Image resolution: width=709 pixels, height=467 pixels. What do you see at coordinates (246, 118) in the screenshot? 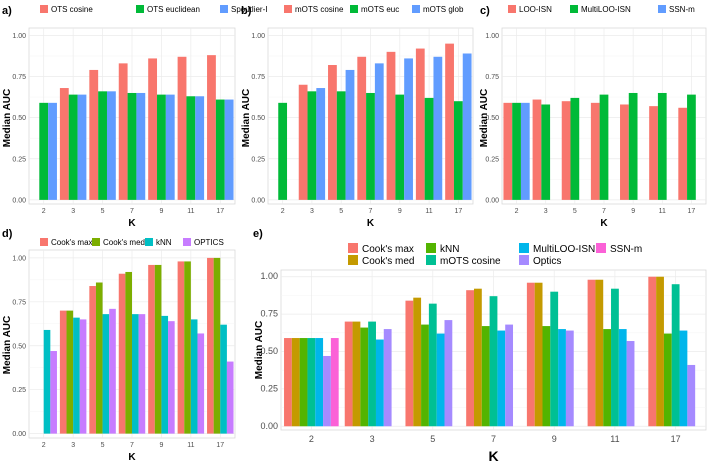
I see `y-axis-label: Median AUC` at bounding box center [246, 118].